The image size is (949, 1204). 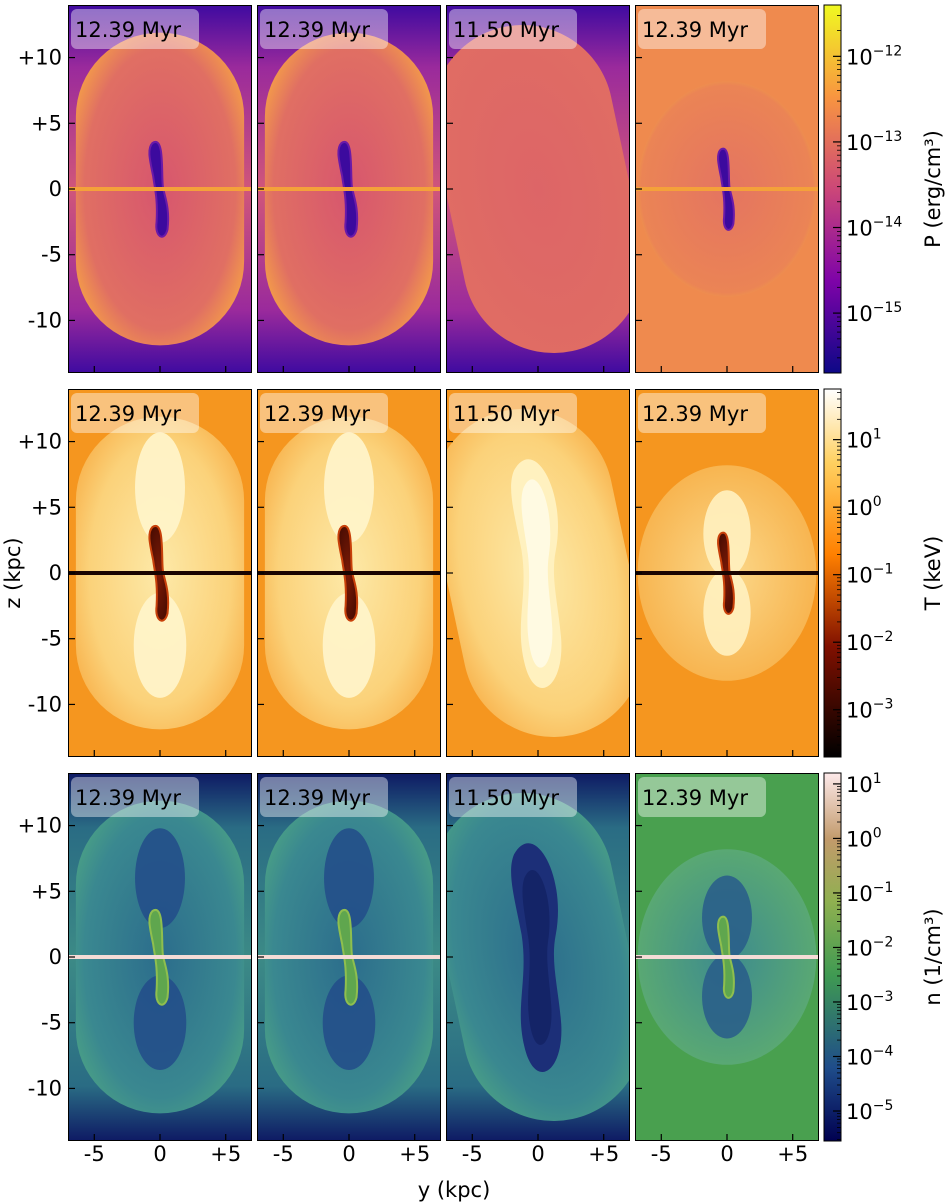 I want to click on tenuous-outflow-core, so click(x=537, y=957).